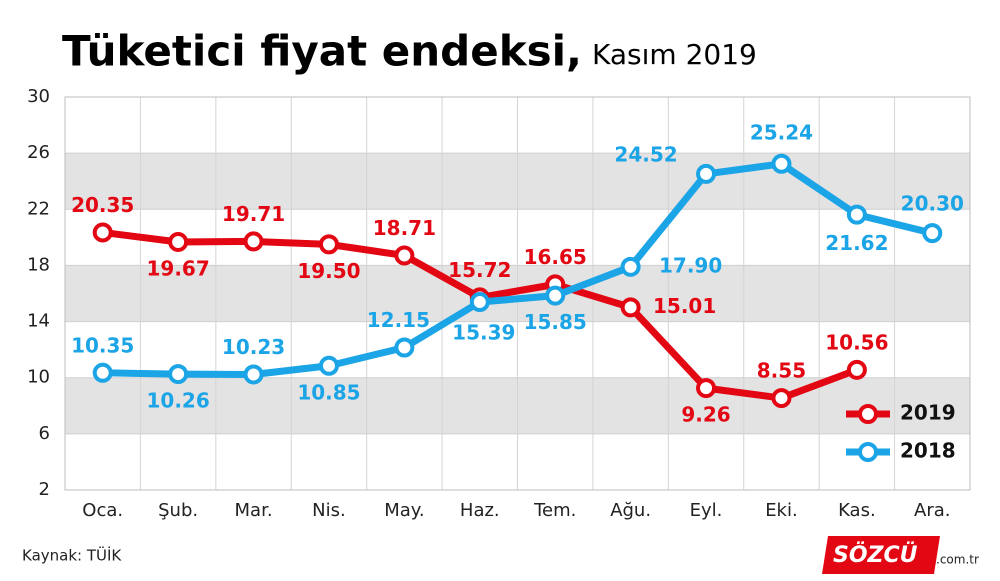 This screenshot has height=581, width=1000. What do you see at coordinates (253, 347) in the screenshot?
I see `data-label: 10.23` at bounding box center [253, 347].